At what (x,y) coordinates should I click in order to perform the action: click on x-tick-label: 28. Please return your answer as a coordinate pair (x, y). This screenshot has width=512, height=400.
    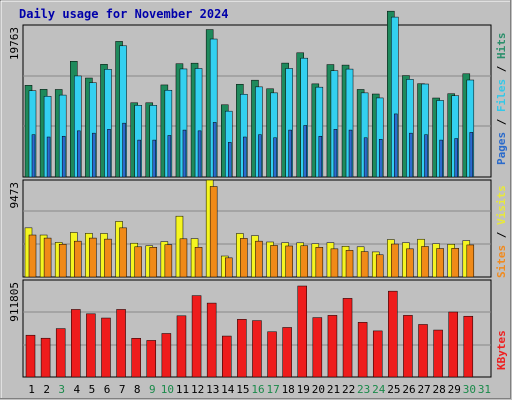
    Looking at the image, I should click on (439, 389).